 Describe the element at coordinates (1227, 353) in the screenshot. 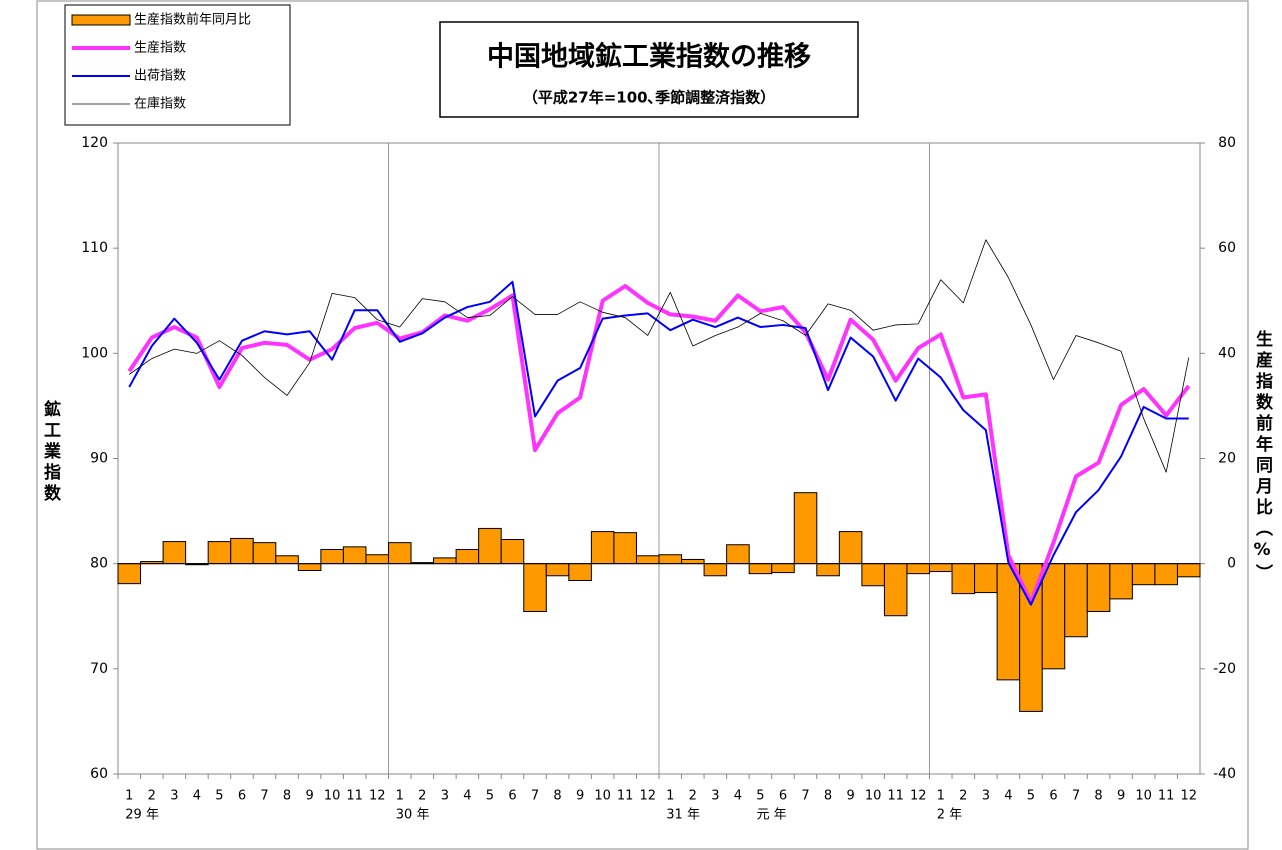

I see `y2-tick-label: 40` at that location.